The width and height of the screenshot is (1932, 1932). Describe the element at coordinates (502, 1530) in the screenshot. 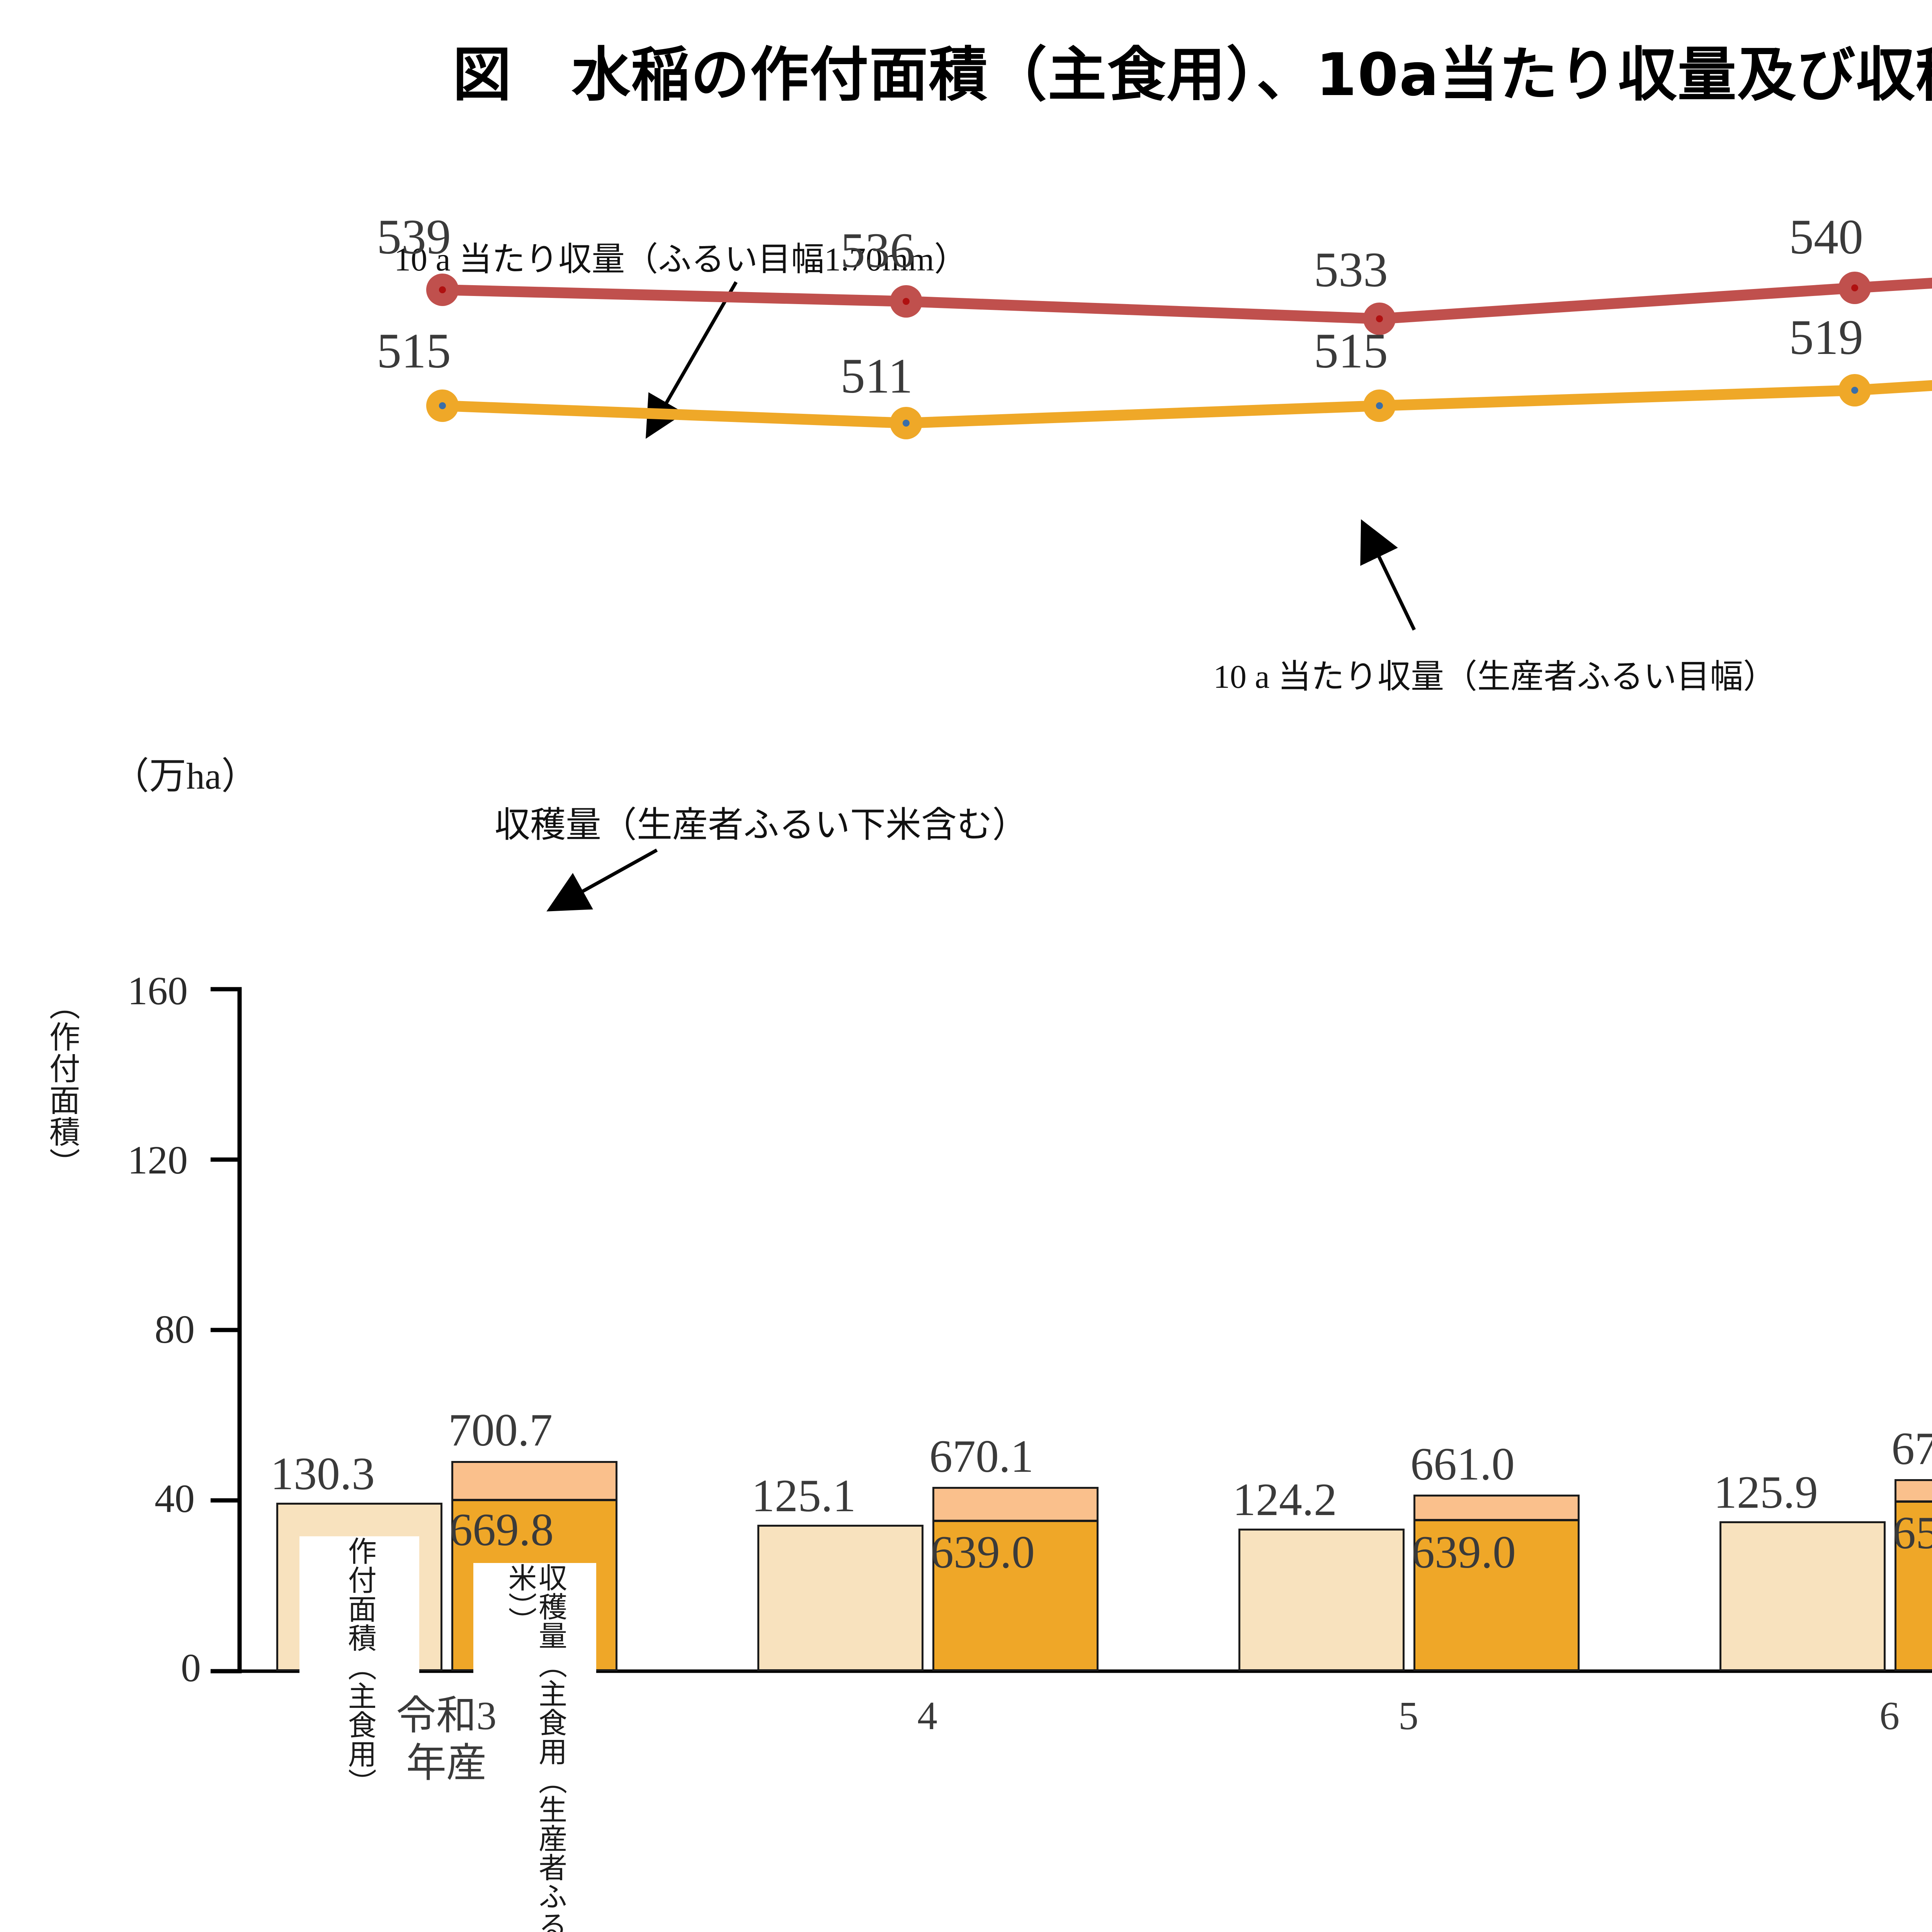

I see `value-label-main-1: 669.8` at that location.